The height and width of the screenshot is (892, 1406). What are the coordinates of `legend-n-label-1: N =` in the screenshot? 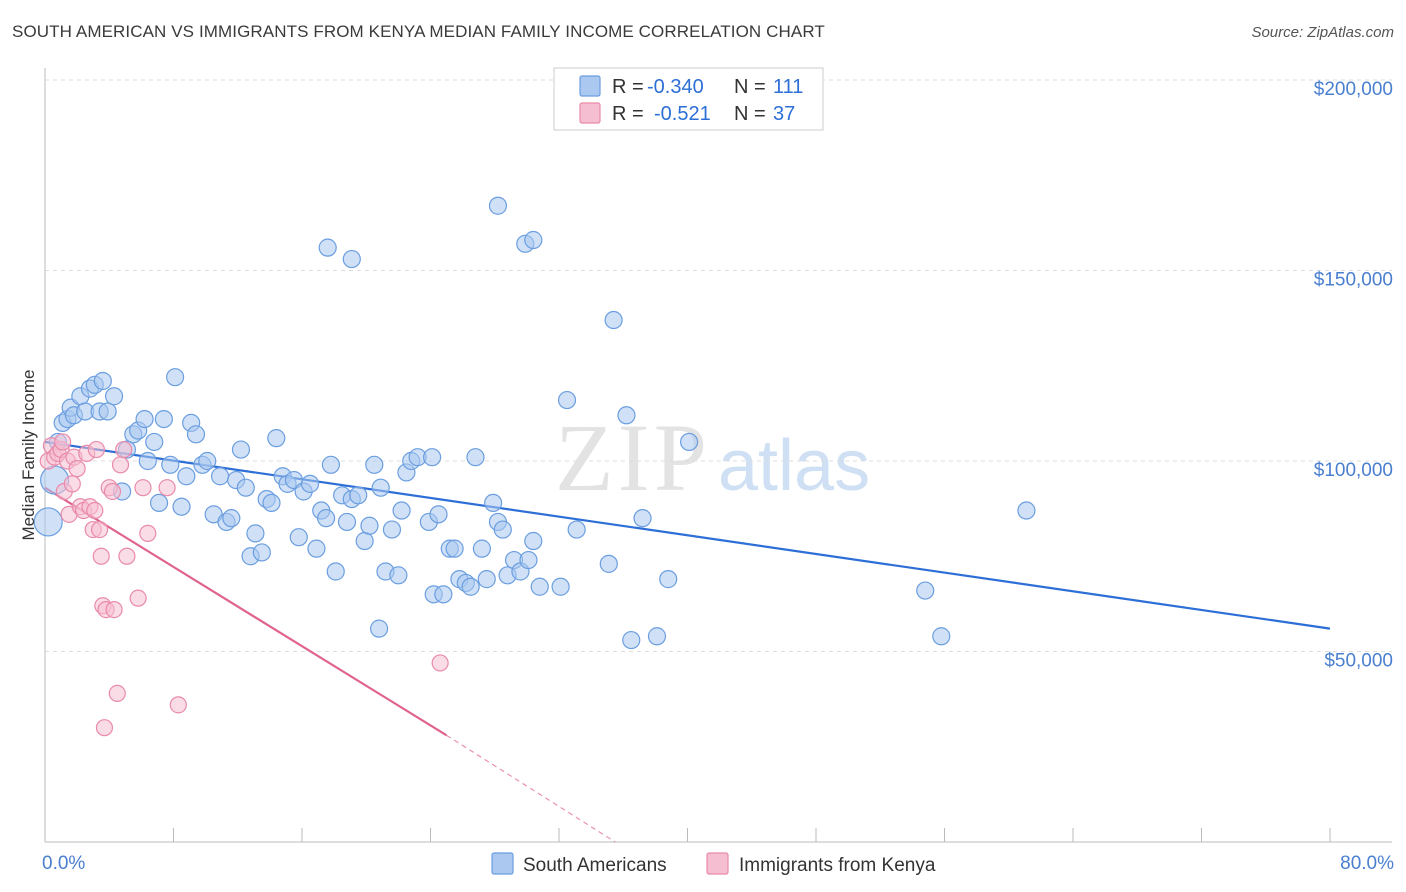 It's located at (750, 87).